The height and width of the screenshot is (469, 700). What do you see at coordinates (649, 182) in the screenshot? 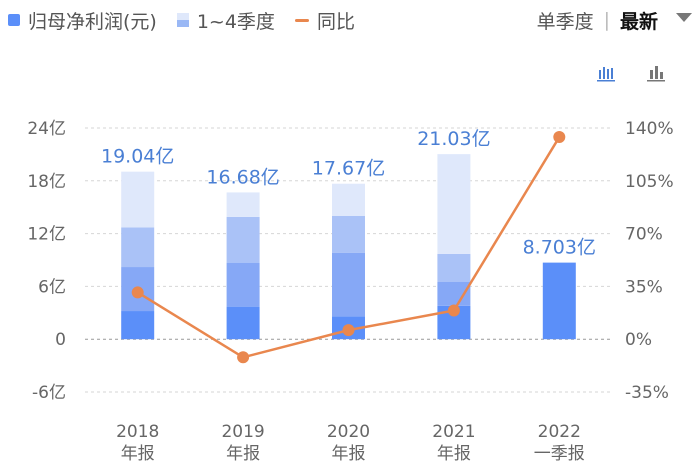
I see `right-axis-tick-label: 105%` at bounding box center [649, 182].